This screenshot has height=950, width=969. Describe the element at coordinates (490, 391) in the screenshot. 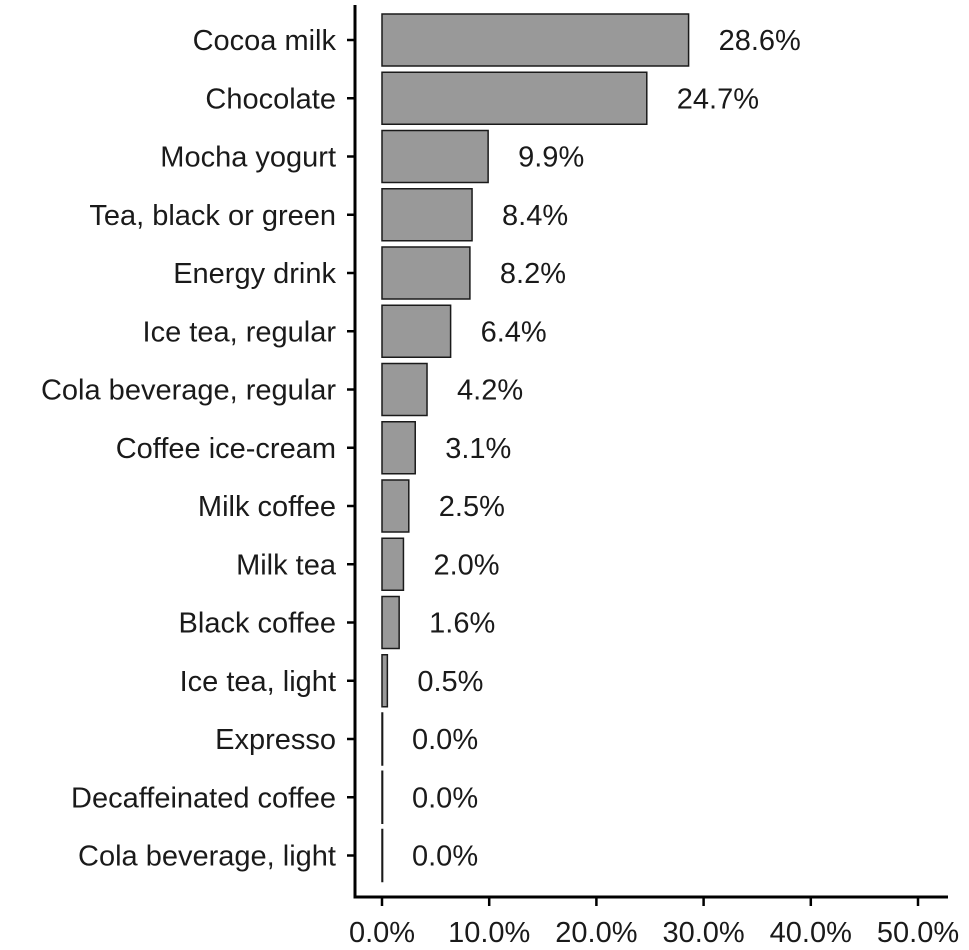

I see `data-label: 4.2%` at that location.